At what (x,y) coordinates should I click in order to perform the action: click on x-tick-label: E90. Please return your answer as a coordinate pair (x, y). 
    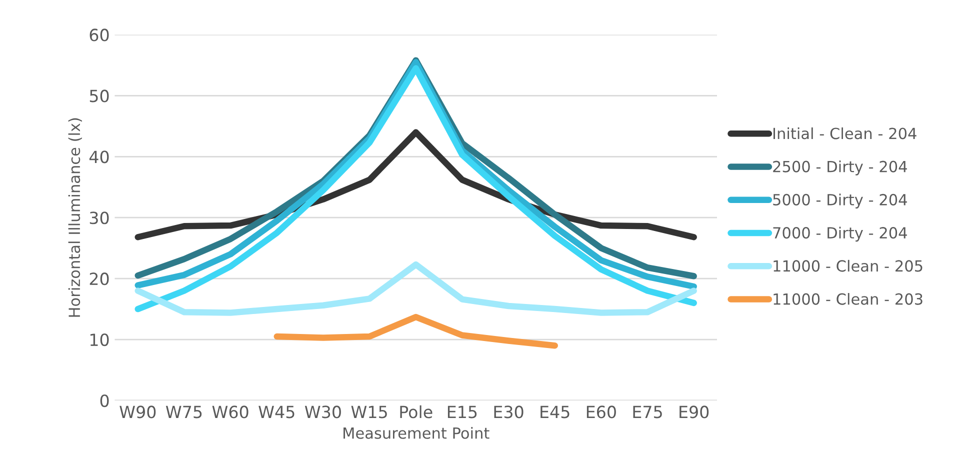
    Looking at the image, I should click on (694, 412).